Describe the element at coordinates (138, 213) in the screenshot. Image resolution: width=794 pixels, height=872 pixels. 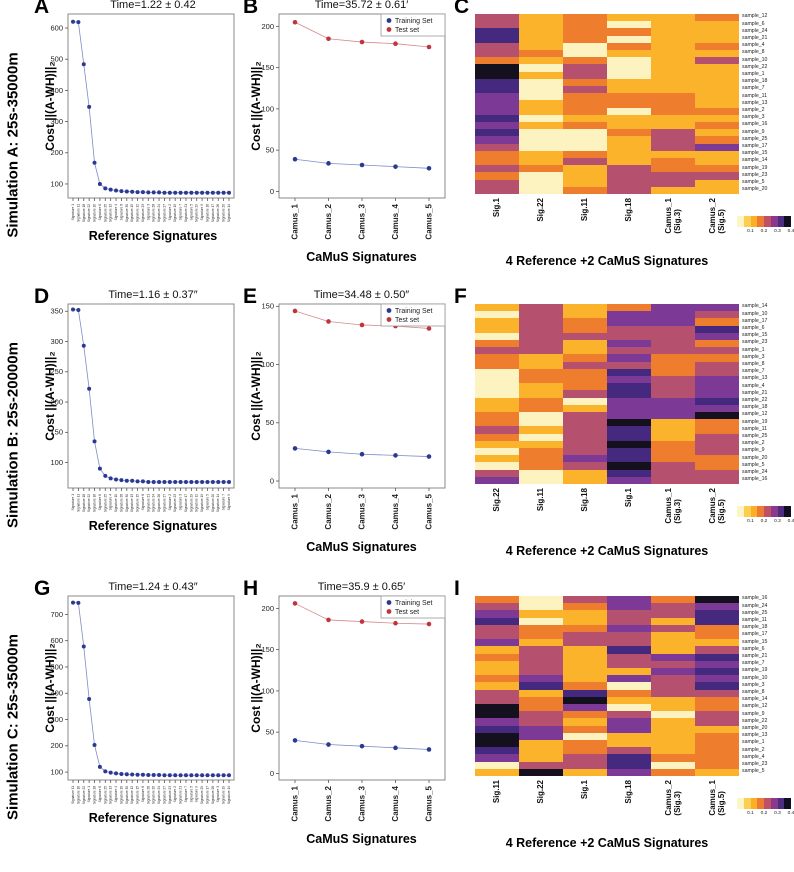
I see `x-tick-label: Signature 12` at that location.